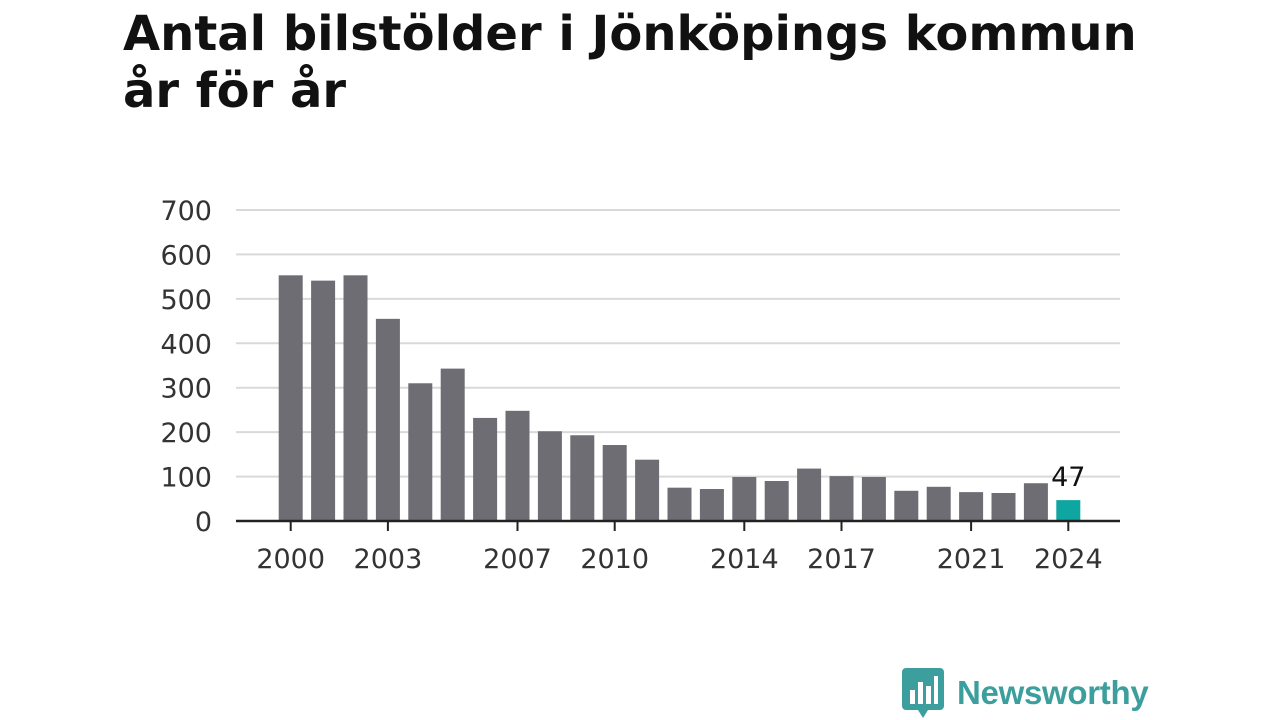  Describe the element at coordinates (186, 478) in the screenshot. I see `y-tick-label: 100` at that location.